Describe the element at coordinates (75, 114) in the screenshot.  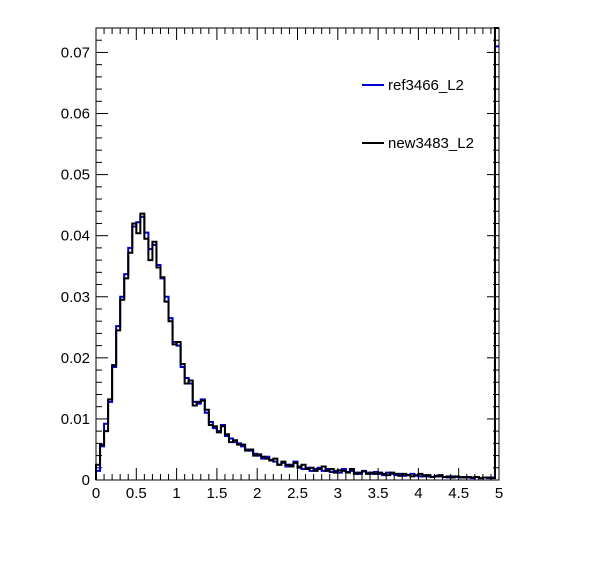
I see `y-tick-label: 0.06` at that location.